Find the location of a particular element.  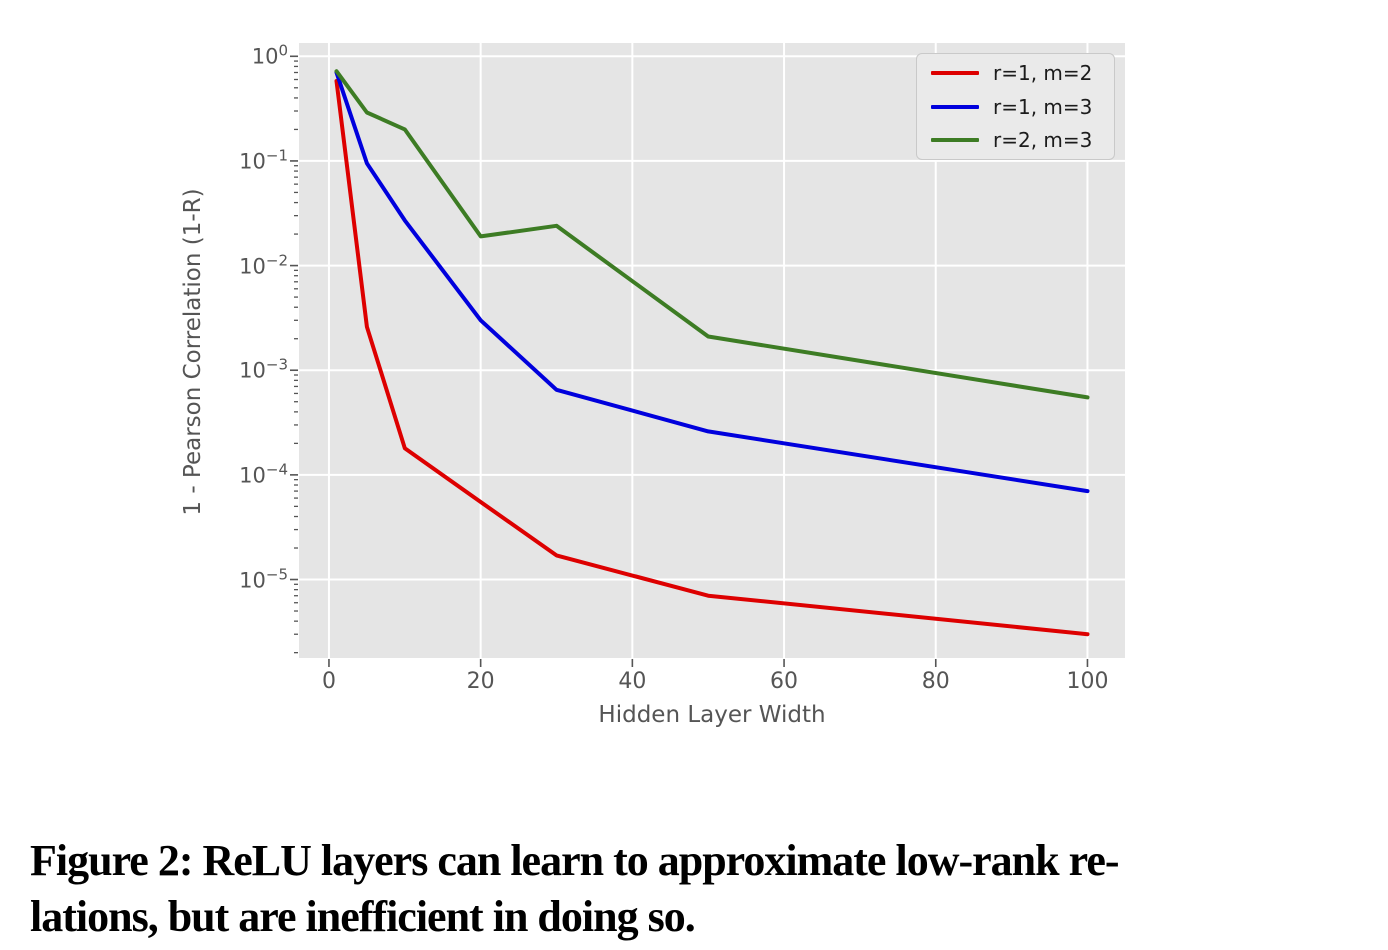

y-tick-label: 10⁻¹ is located at coordinates (263, 160).